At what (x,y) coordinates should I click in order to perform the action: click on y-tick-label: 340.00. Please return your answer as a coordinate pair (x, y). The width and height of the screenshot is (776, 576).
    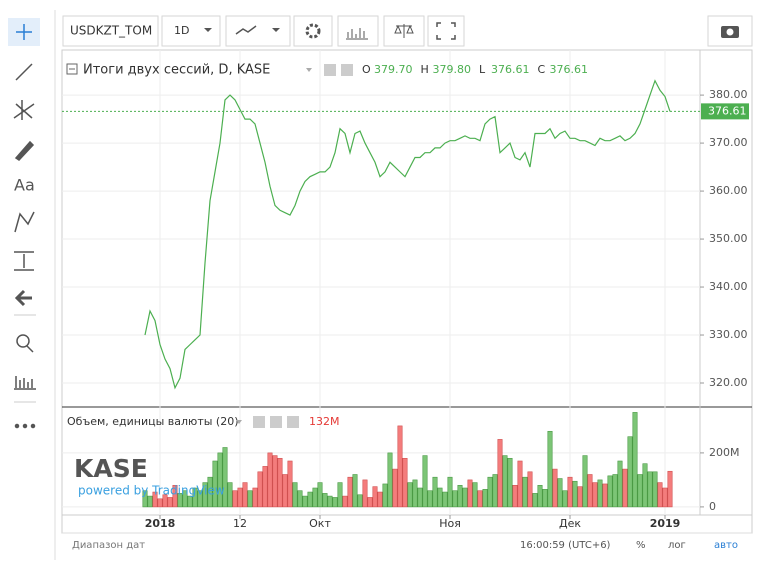
    Looking at the image, I should click on (728, 286).